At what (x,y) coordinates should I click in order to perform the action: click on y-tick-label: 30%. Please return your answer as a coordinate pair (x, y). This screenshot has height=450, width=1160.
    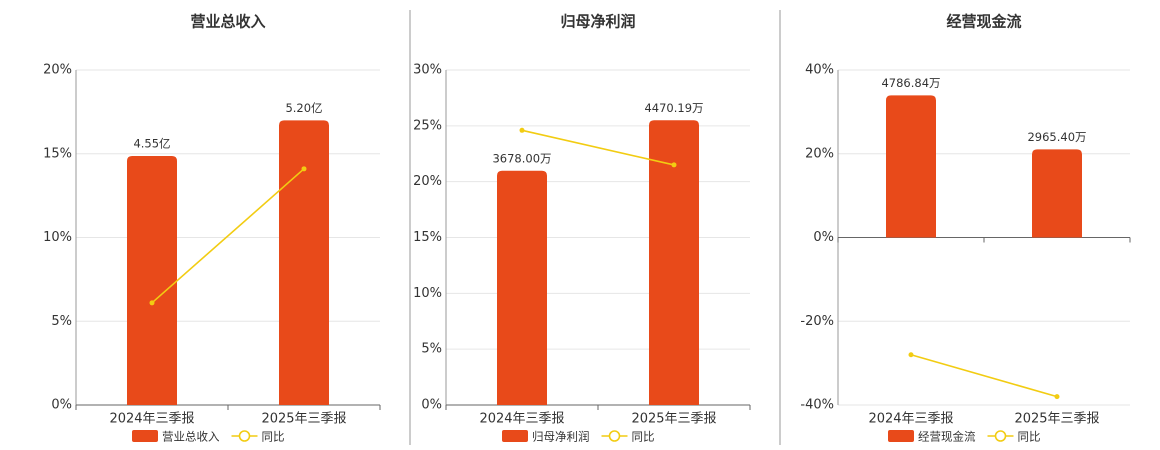
    Looking at the image, I should click on (427, 70).